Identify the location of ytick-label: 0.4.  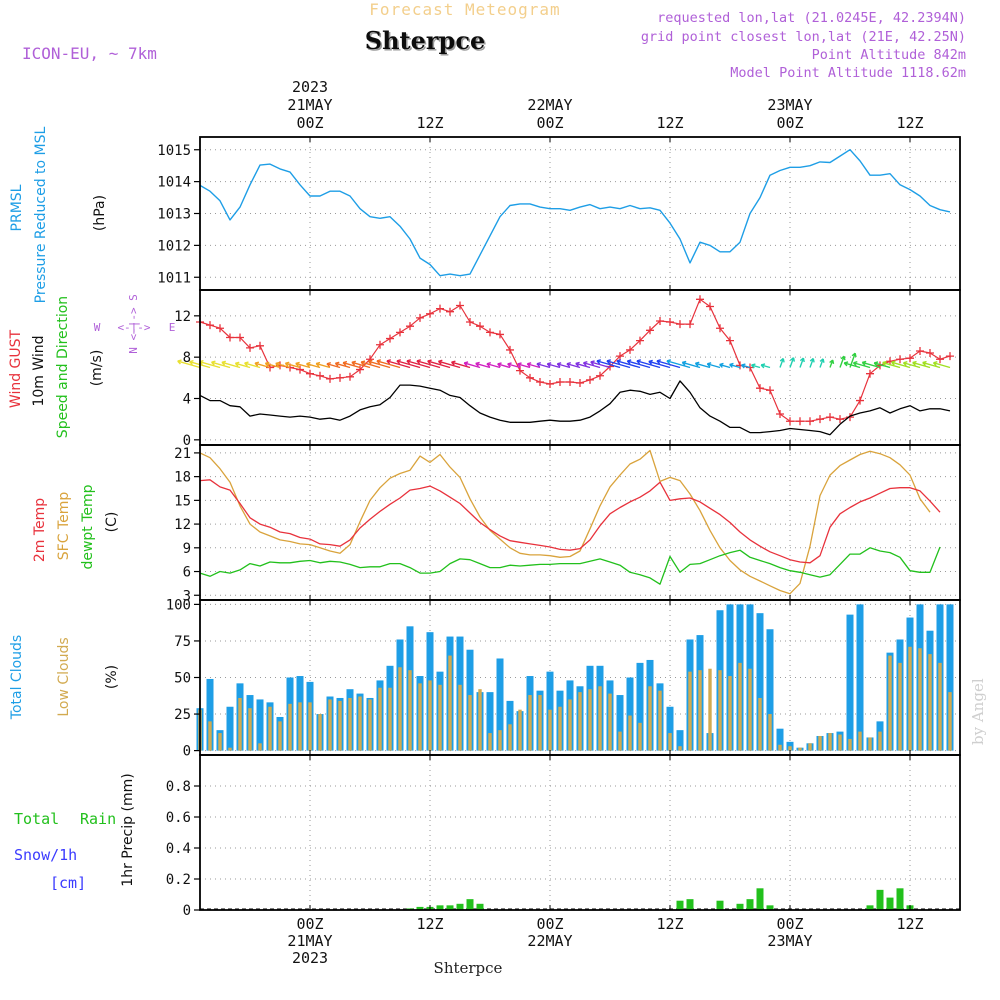
(178, 849).